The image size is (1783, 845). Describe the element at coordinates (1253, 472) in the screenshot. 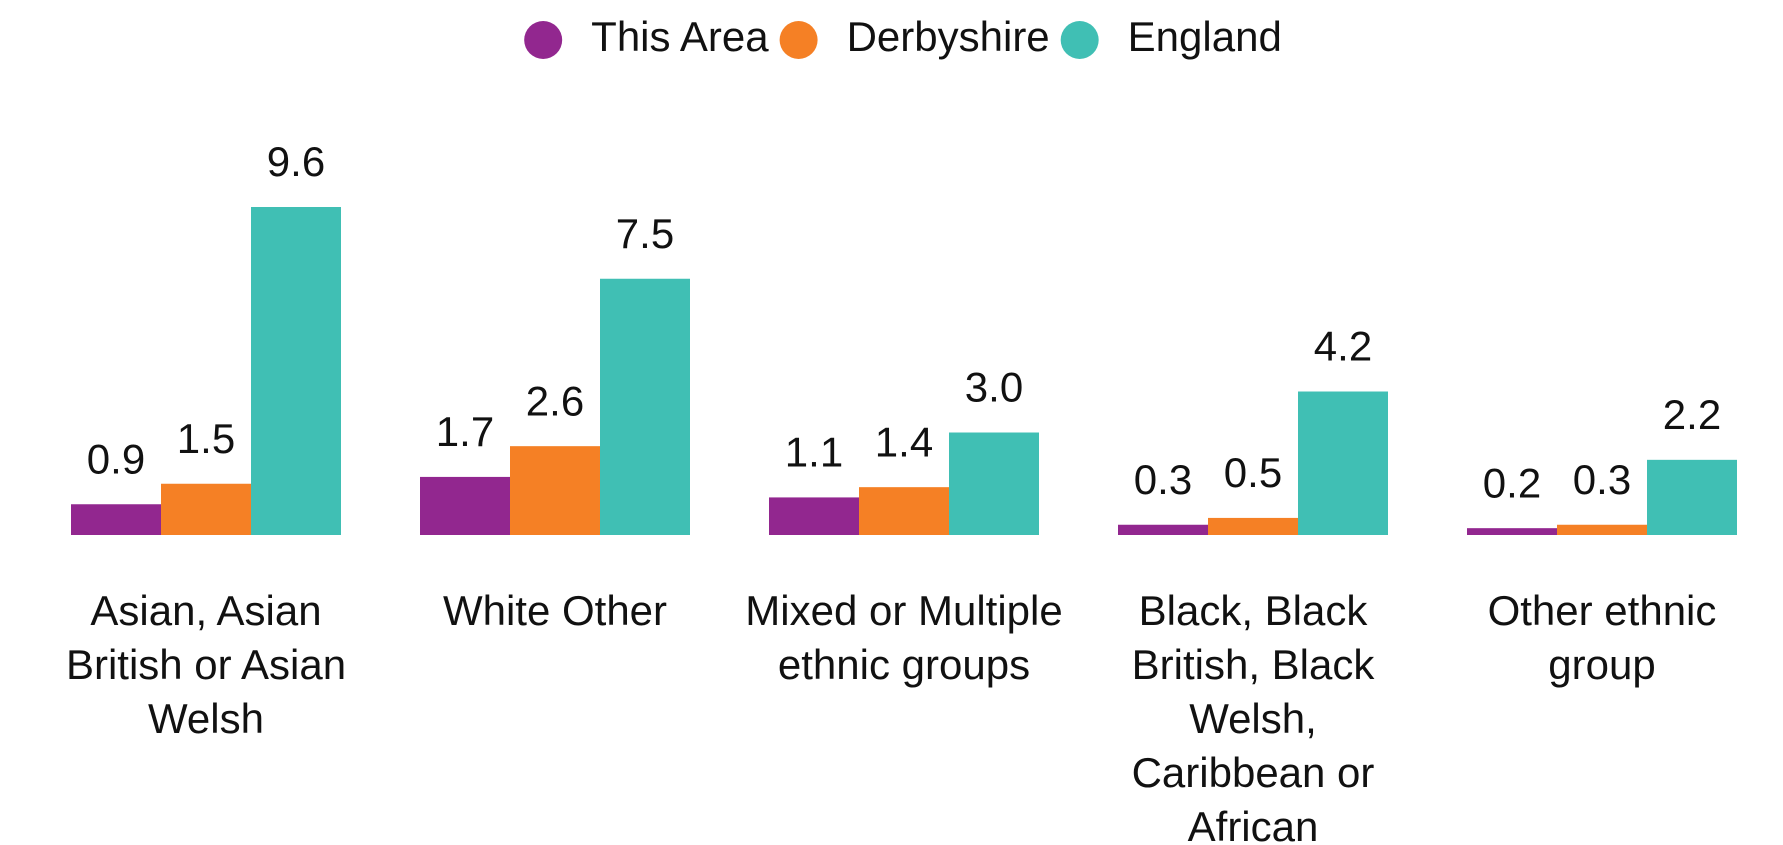

I see `data-label: 0.5` at that location.